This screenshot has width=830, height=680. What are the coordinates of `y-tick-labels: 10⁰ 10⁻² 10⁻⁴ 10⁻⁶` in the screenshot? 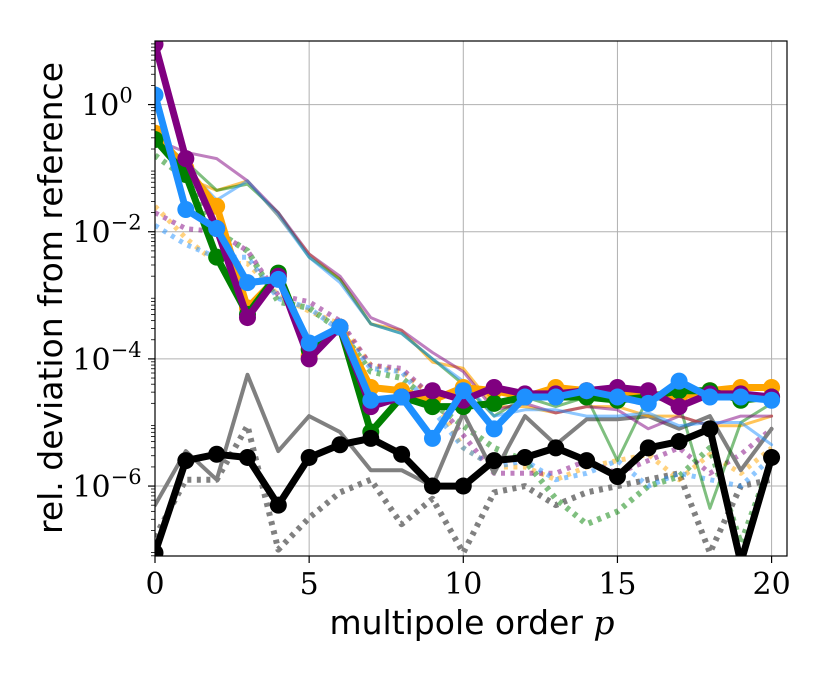 It's located at (106, 294).